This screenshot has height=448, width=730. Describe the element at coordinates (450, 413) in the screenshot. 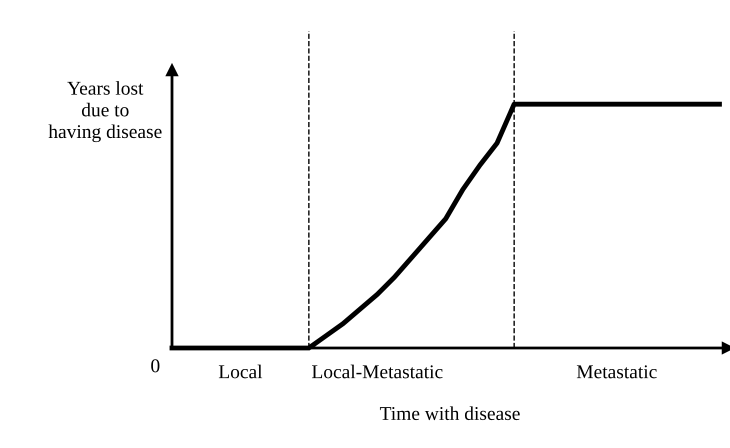

I see `x-axis-title: Time with disease` at that location.